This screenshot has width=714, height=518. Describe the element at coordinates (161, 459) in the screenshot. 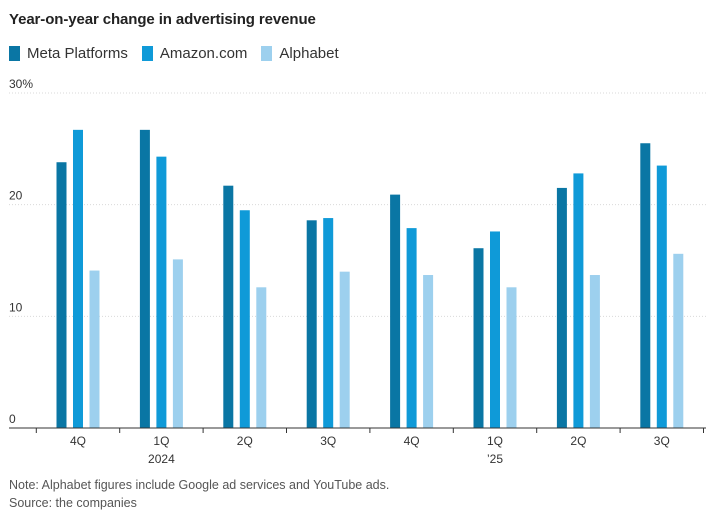

I see `x-tick-sublabel: 2024` at that location.